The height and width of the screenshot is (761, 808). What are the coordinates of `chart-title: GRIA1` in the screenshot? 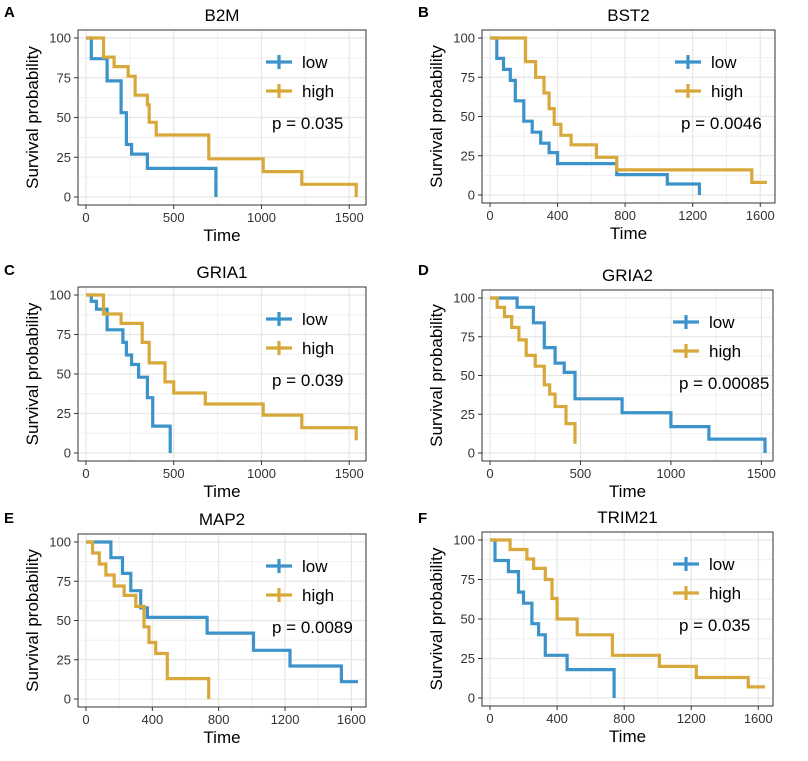 It's located at (221, 272).